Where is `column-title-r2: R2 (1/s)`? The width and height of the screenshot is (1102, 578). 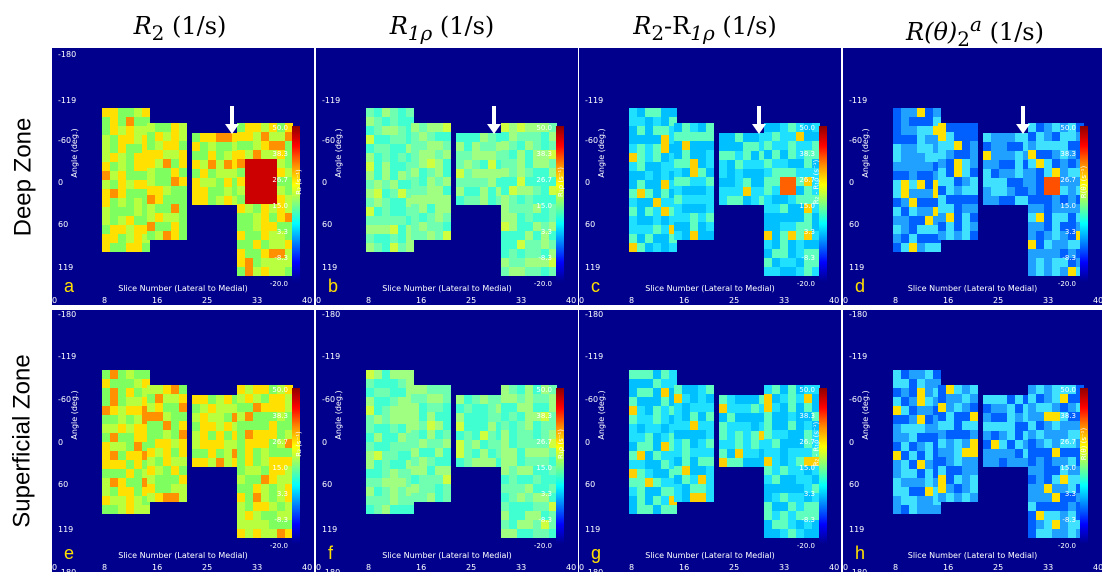
column-title-r2: R2 (1/s) is located at coordinates (180, 28).